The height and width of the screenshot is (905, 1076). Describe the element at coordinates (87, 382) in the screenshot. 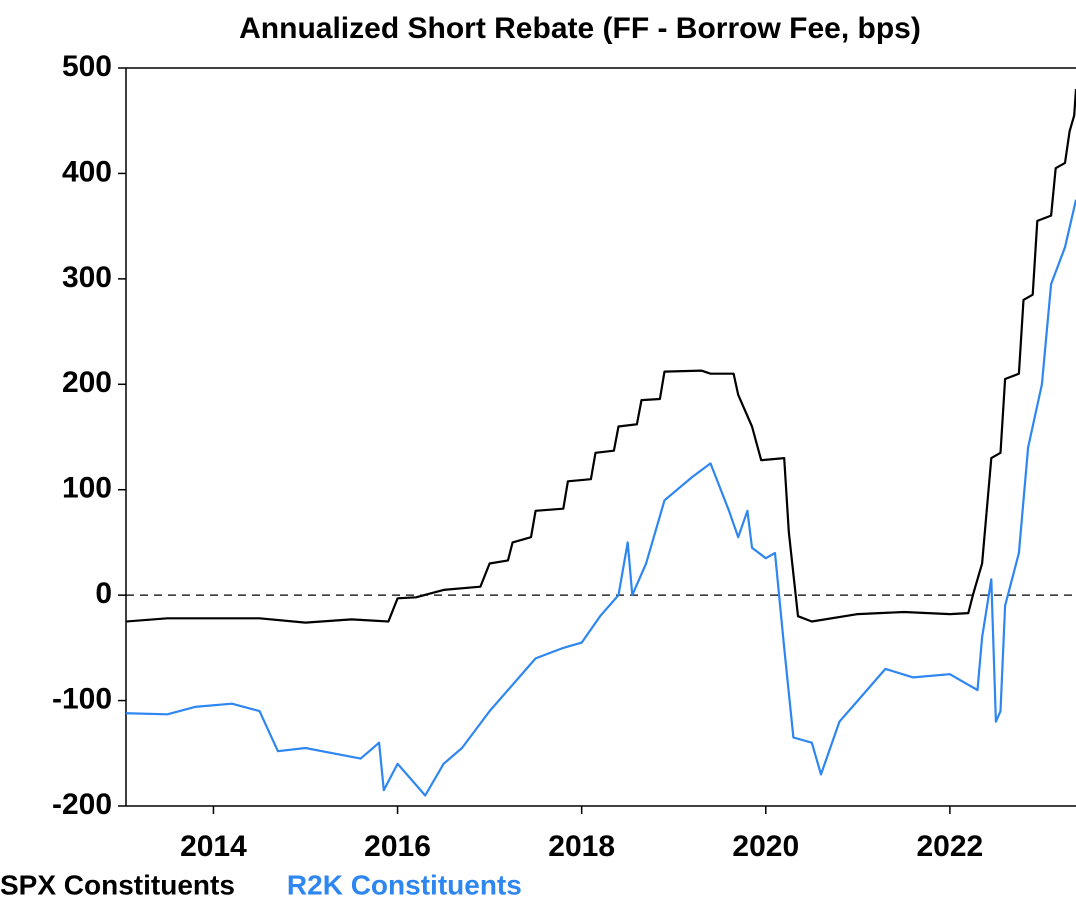

I see `y-tick-label: 200` at that location.